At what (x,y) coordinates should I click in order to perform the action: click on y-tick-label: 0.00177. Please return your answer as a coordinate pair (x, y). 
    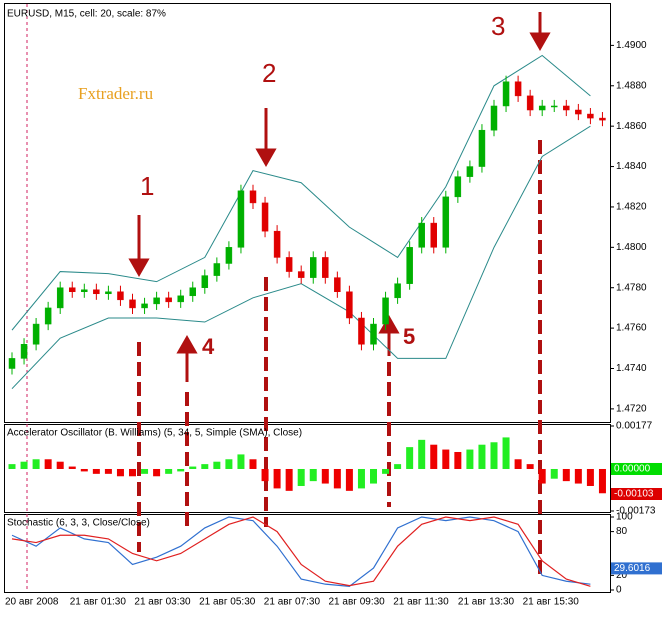
    Looking at the image, I should click on (634, 426).